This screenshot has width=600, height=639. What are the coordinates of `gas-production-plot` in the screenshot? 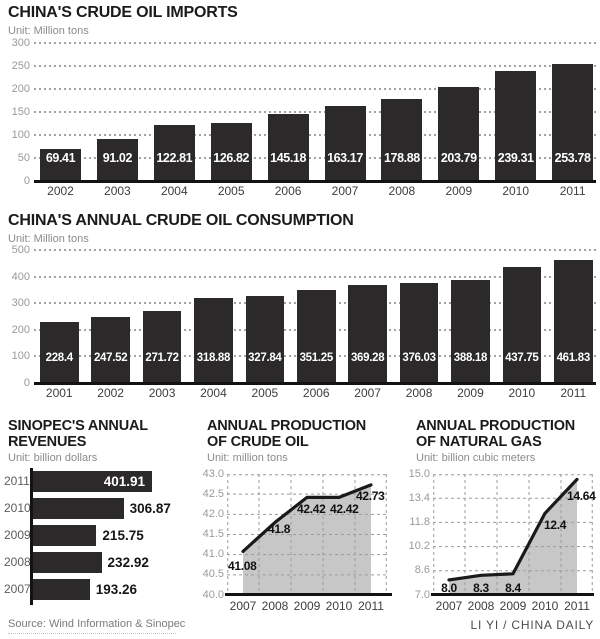 It's located at (513, 534).